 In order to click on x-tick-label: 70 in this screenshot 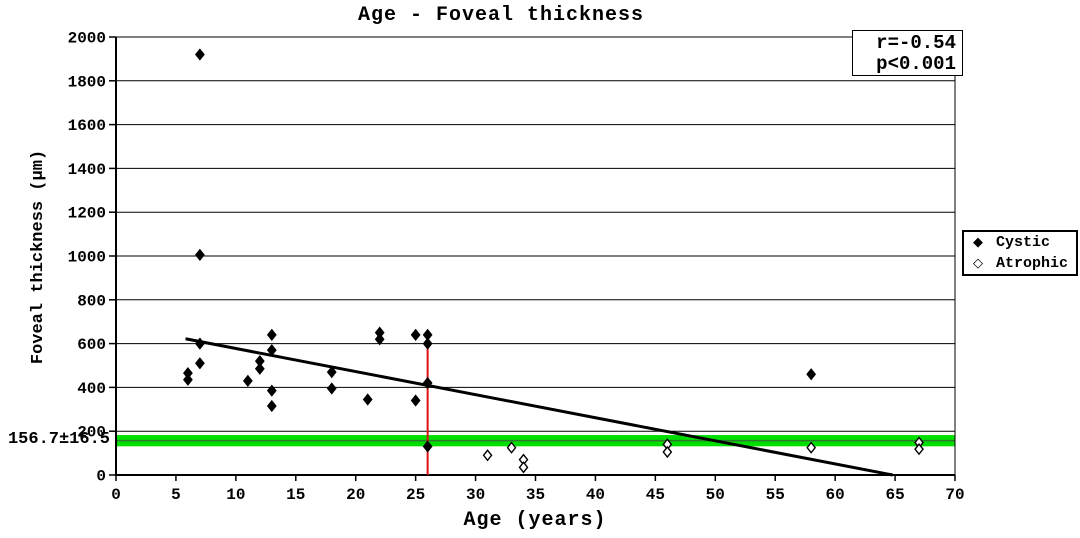, I will do `click(954, 495)`.